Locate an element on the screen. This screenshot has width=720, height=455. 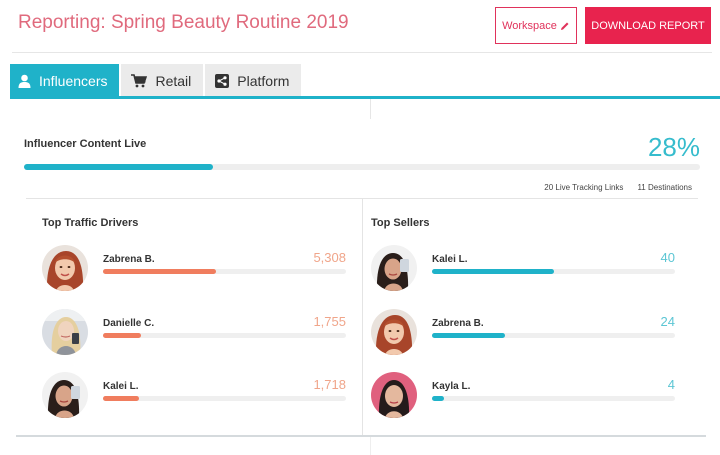
tab-platform-label: Platform is located at coordinates (263, 81).